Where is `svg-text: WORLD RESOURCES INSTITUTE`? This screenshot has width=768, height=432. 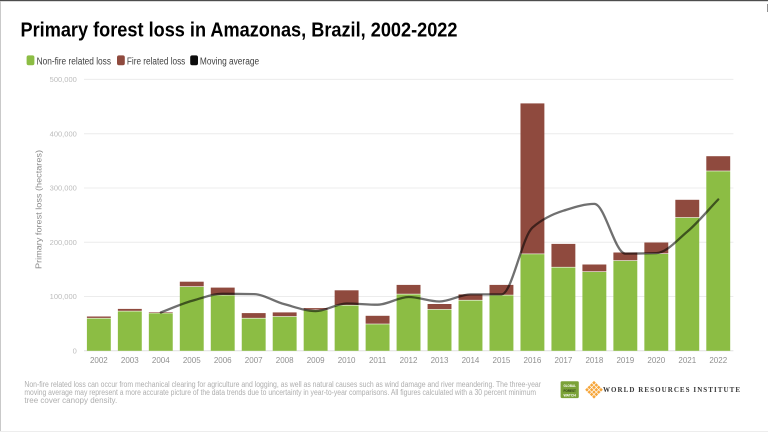
svg-text: WORLD RESOURCES INSTITUTE is located at coordinates (671, 390).